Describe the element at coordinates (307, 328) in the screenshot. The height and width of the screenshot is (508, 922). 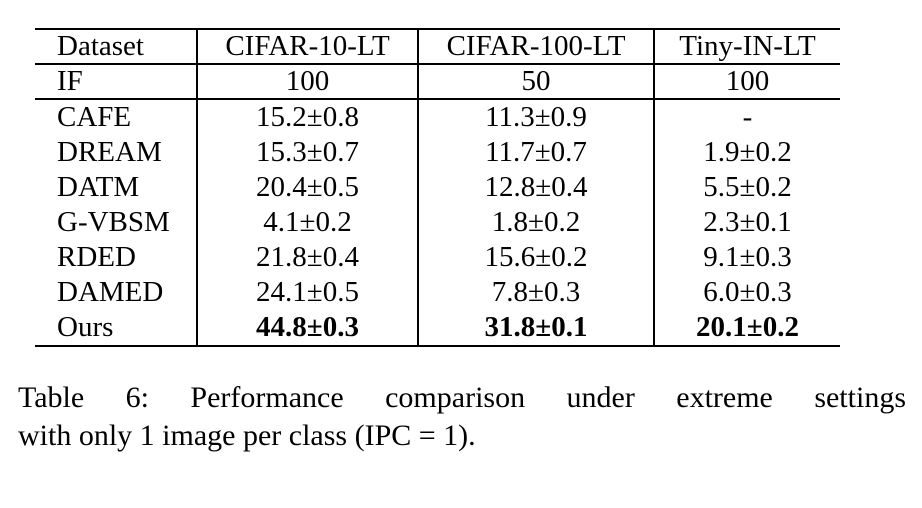
I see `value-cell: 44.8±0.3` at that location.